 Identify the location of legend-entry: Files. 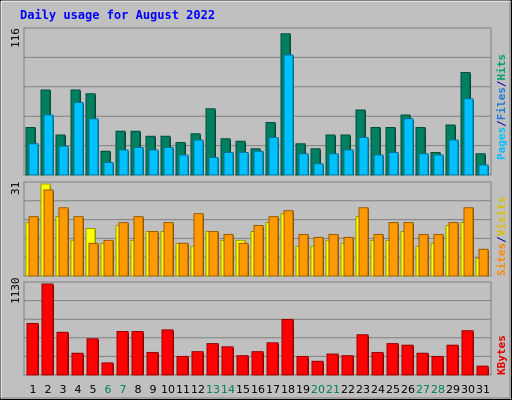
(501, 103).